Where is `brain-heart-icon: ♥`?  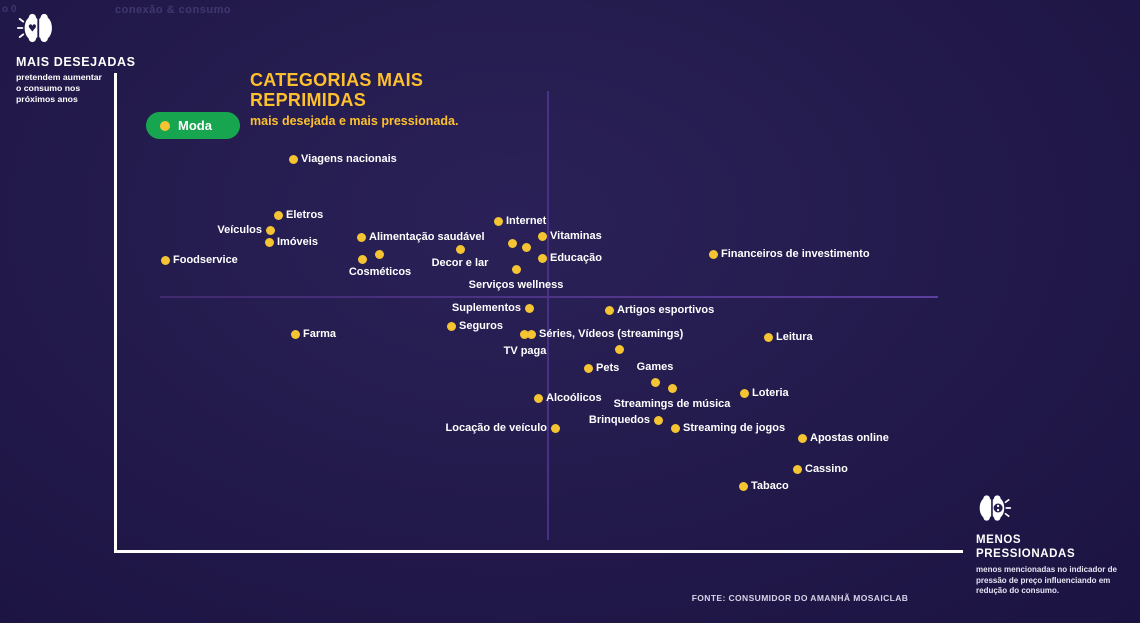
brain-heart-icon: ♥ is located at coordinates (34, 28).